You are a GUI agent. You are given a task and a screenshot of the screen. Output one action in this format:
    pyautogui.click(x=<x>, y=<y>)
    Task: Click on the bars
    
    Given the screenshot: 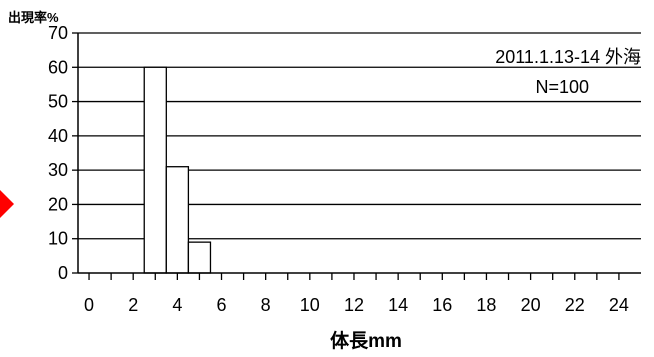 What is the action you would take?
    pyautogui.click(x=177, y=170)
    